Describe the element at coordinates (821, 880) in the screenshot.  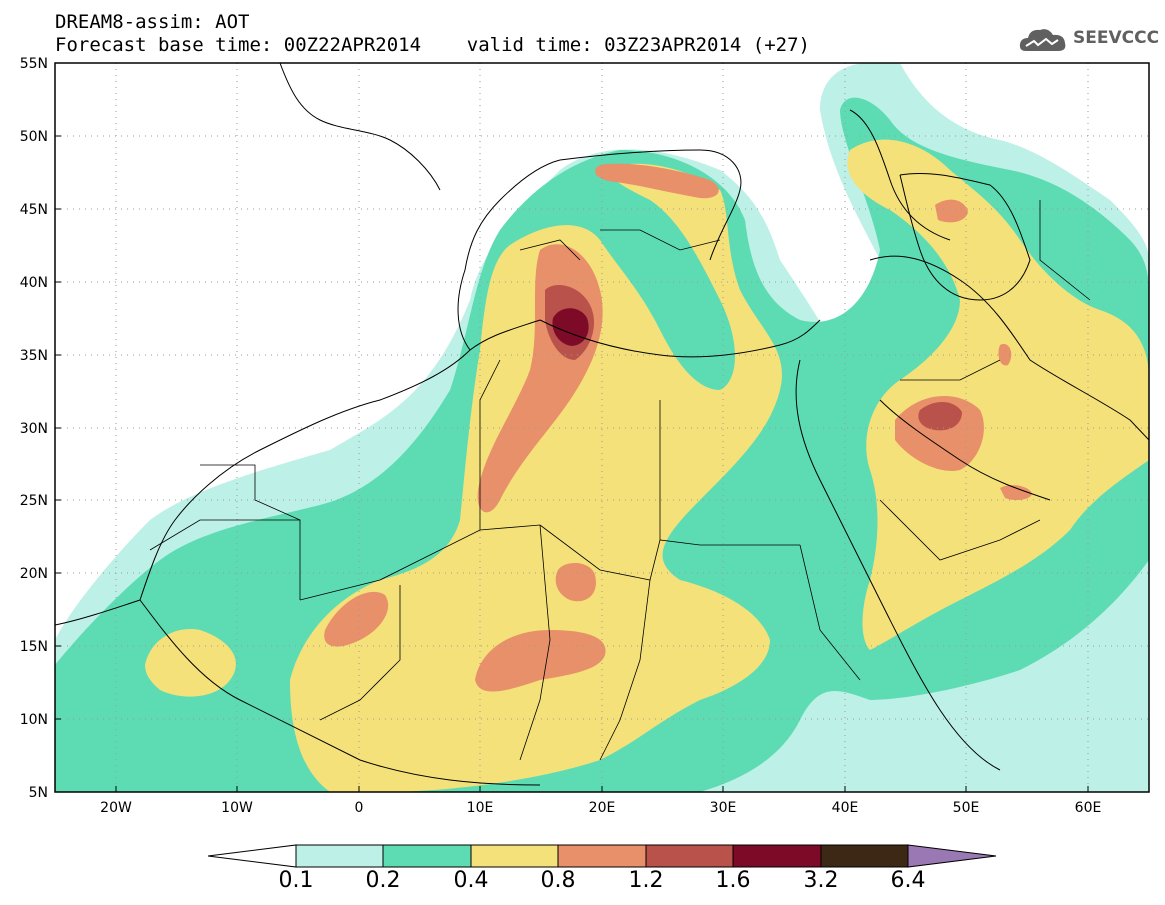
I see `colorbar-label-3.2: 3.2` at that location.